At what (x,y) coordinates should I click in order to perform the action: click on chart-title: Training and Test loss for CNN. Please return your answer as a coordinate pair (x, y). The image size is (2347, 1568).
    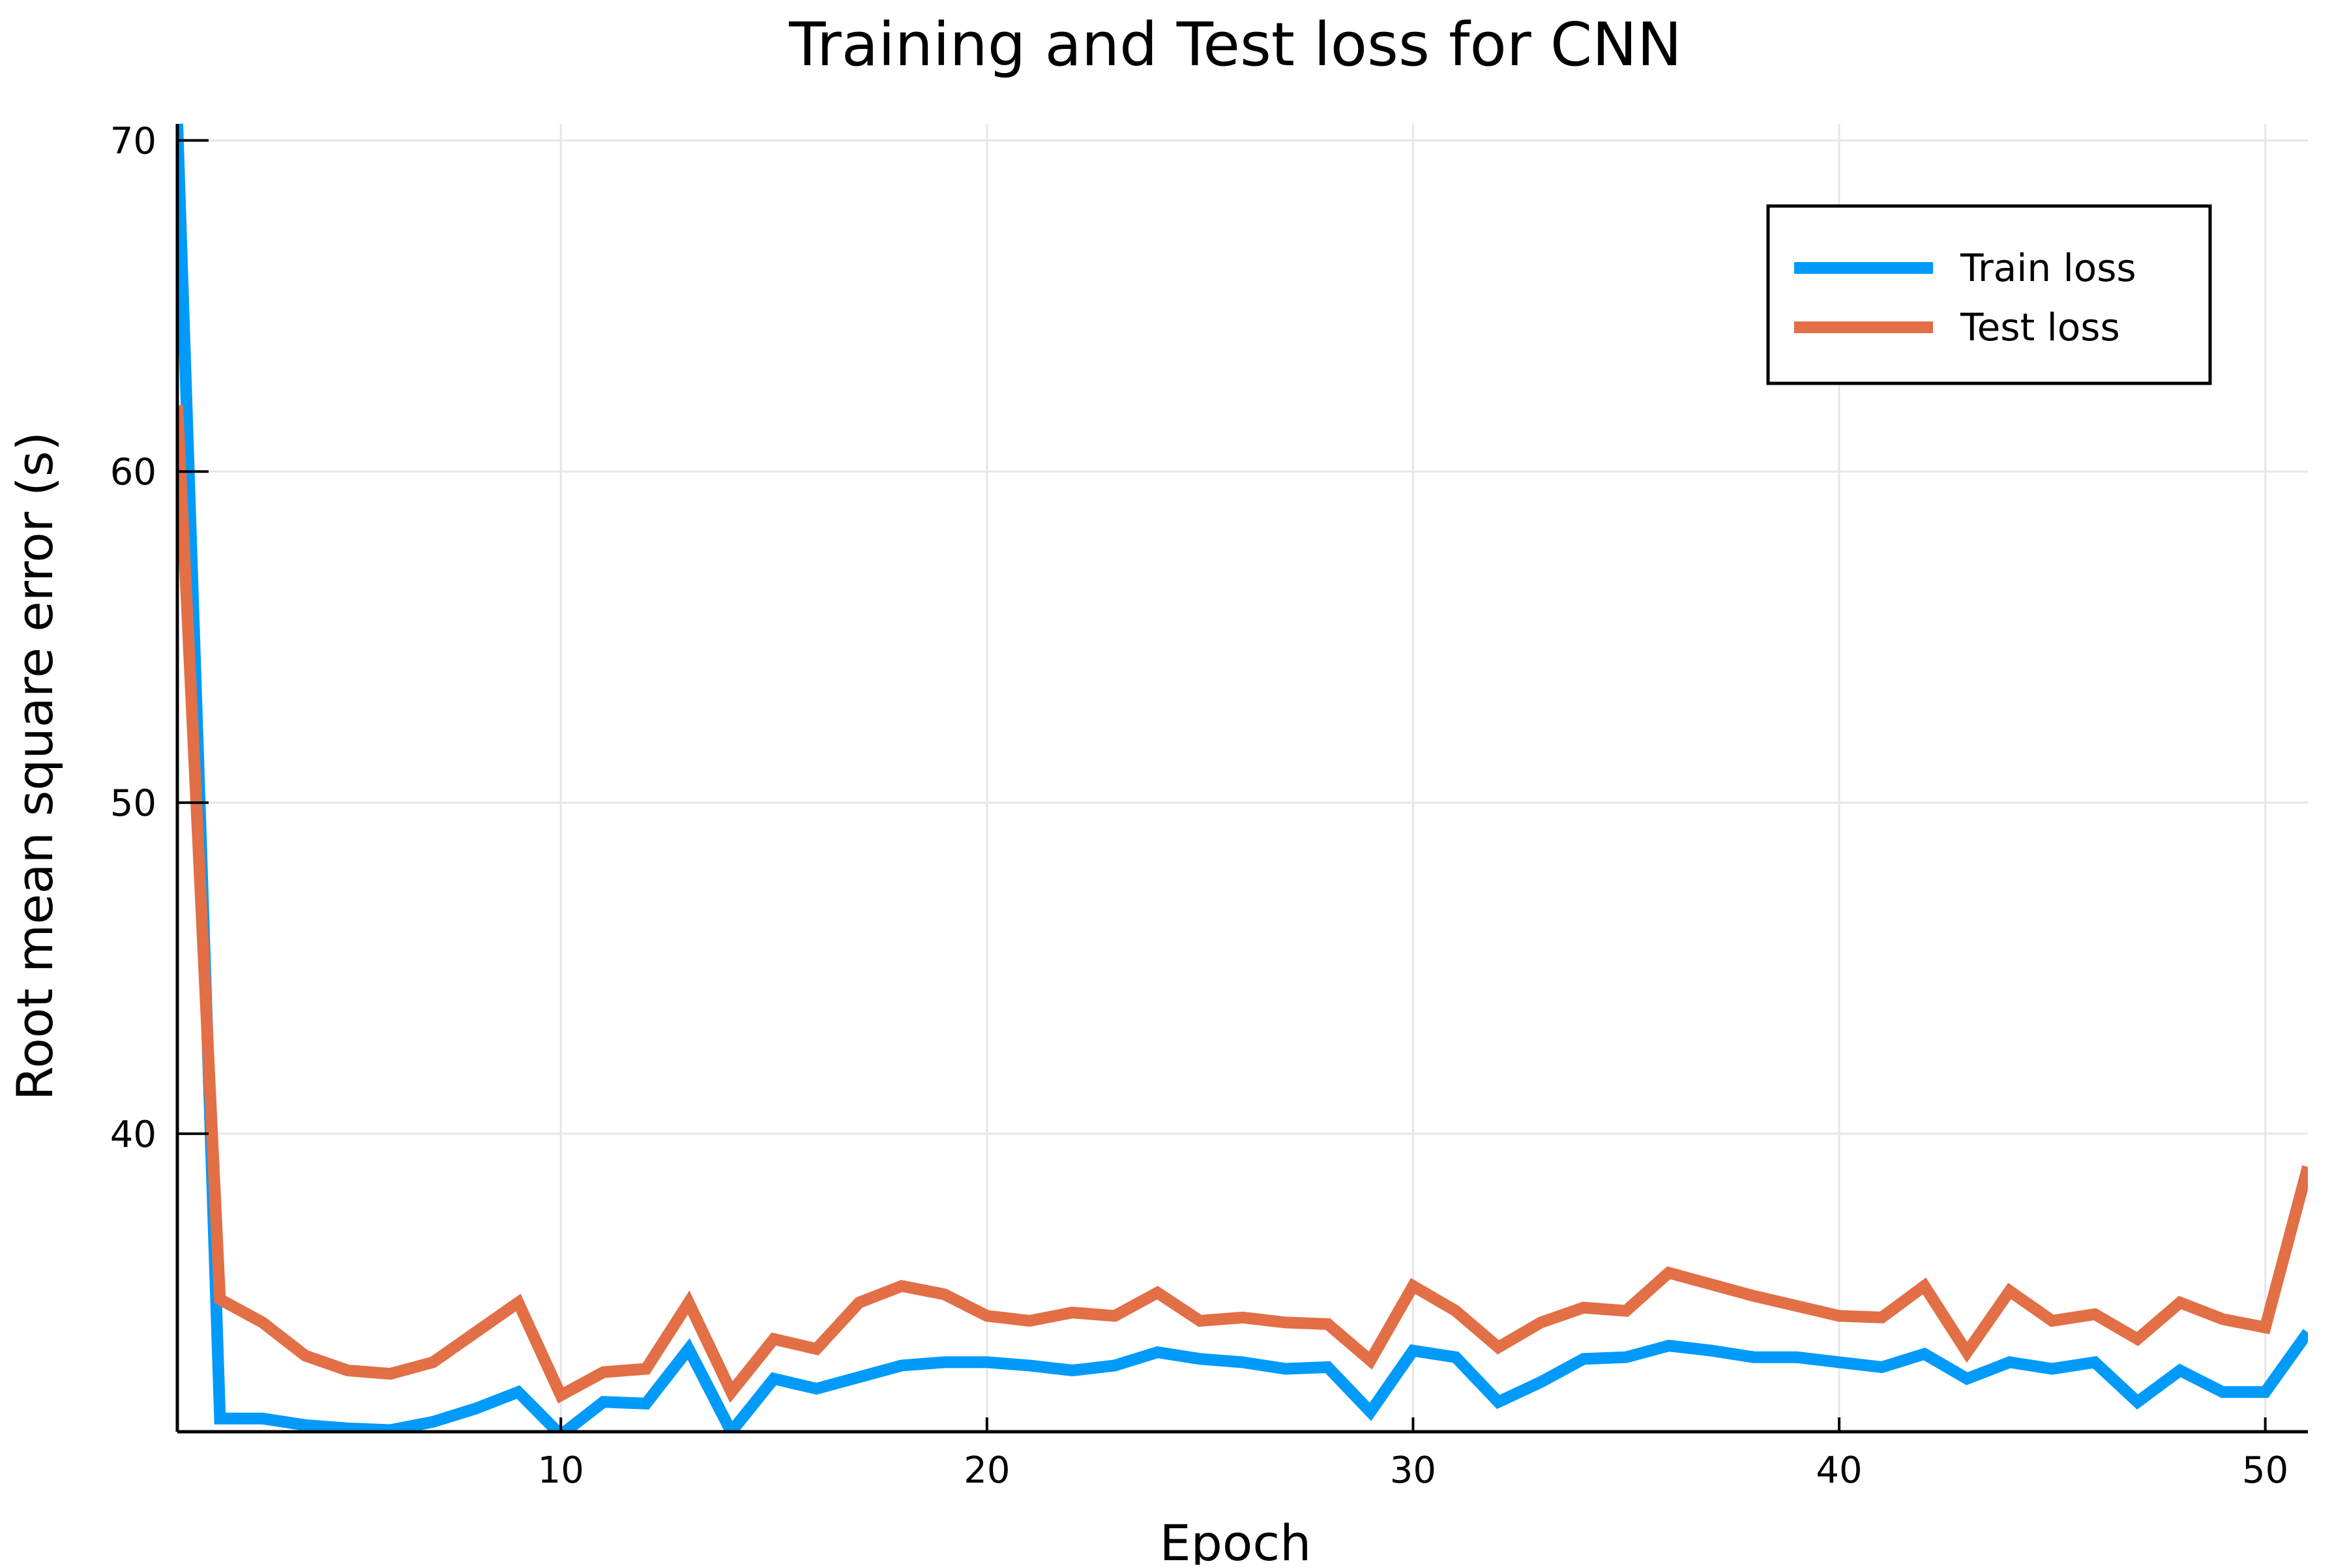
    Looking at the image, I should click on (1235, 45).